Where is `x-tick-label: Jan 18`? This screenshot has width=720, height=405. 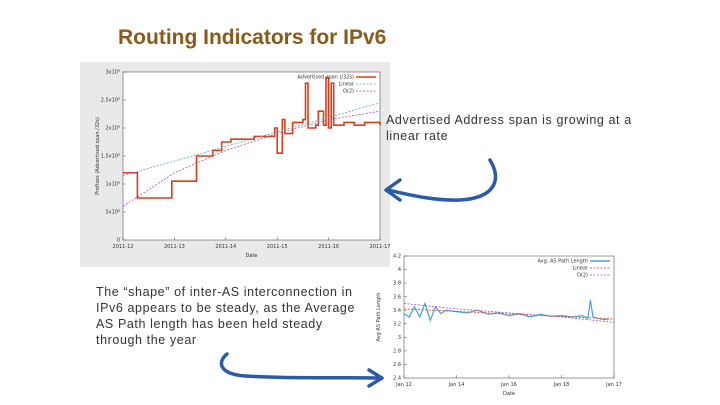 x-tick-label: Jan 18 is located at coordinates (561, 385).